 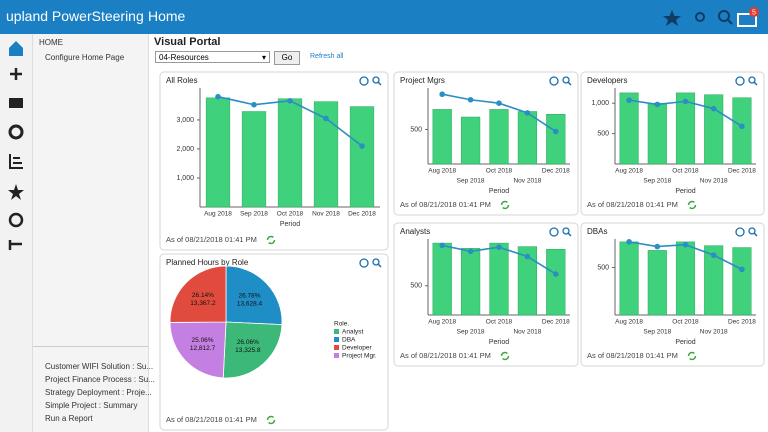 I want to click on x-axis-label: Period, so click(x=499, y=342).